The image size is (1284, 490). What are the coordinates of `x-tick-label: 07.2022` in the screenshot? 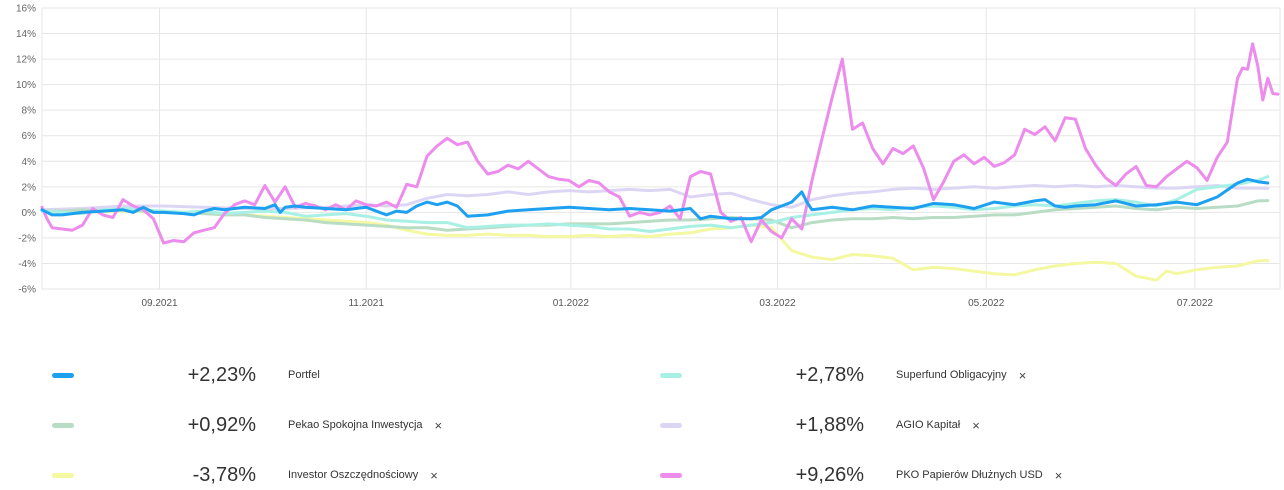 It's located at (1195, 303).